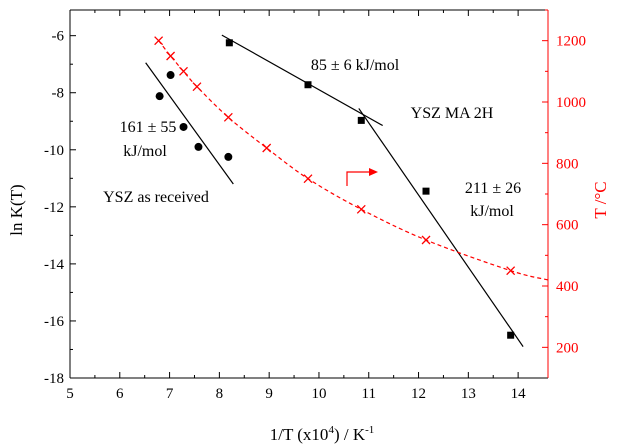 This screenshot has width=624, height=448. What do you see at coordinates (571, 103) in the screenshot?
I see `y2-tick-label: 1000` at bounding box center [571, 103].